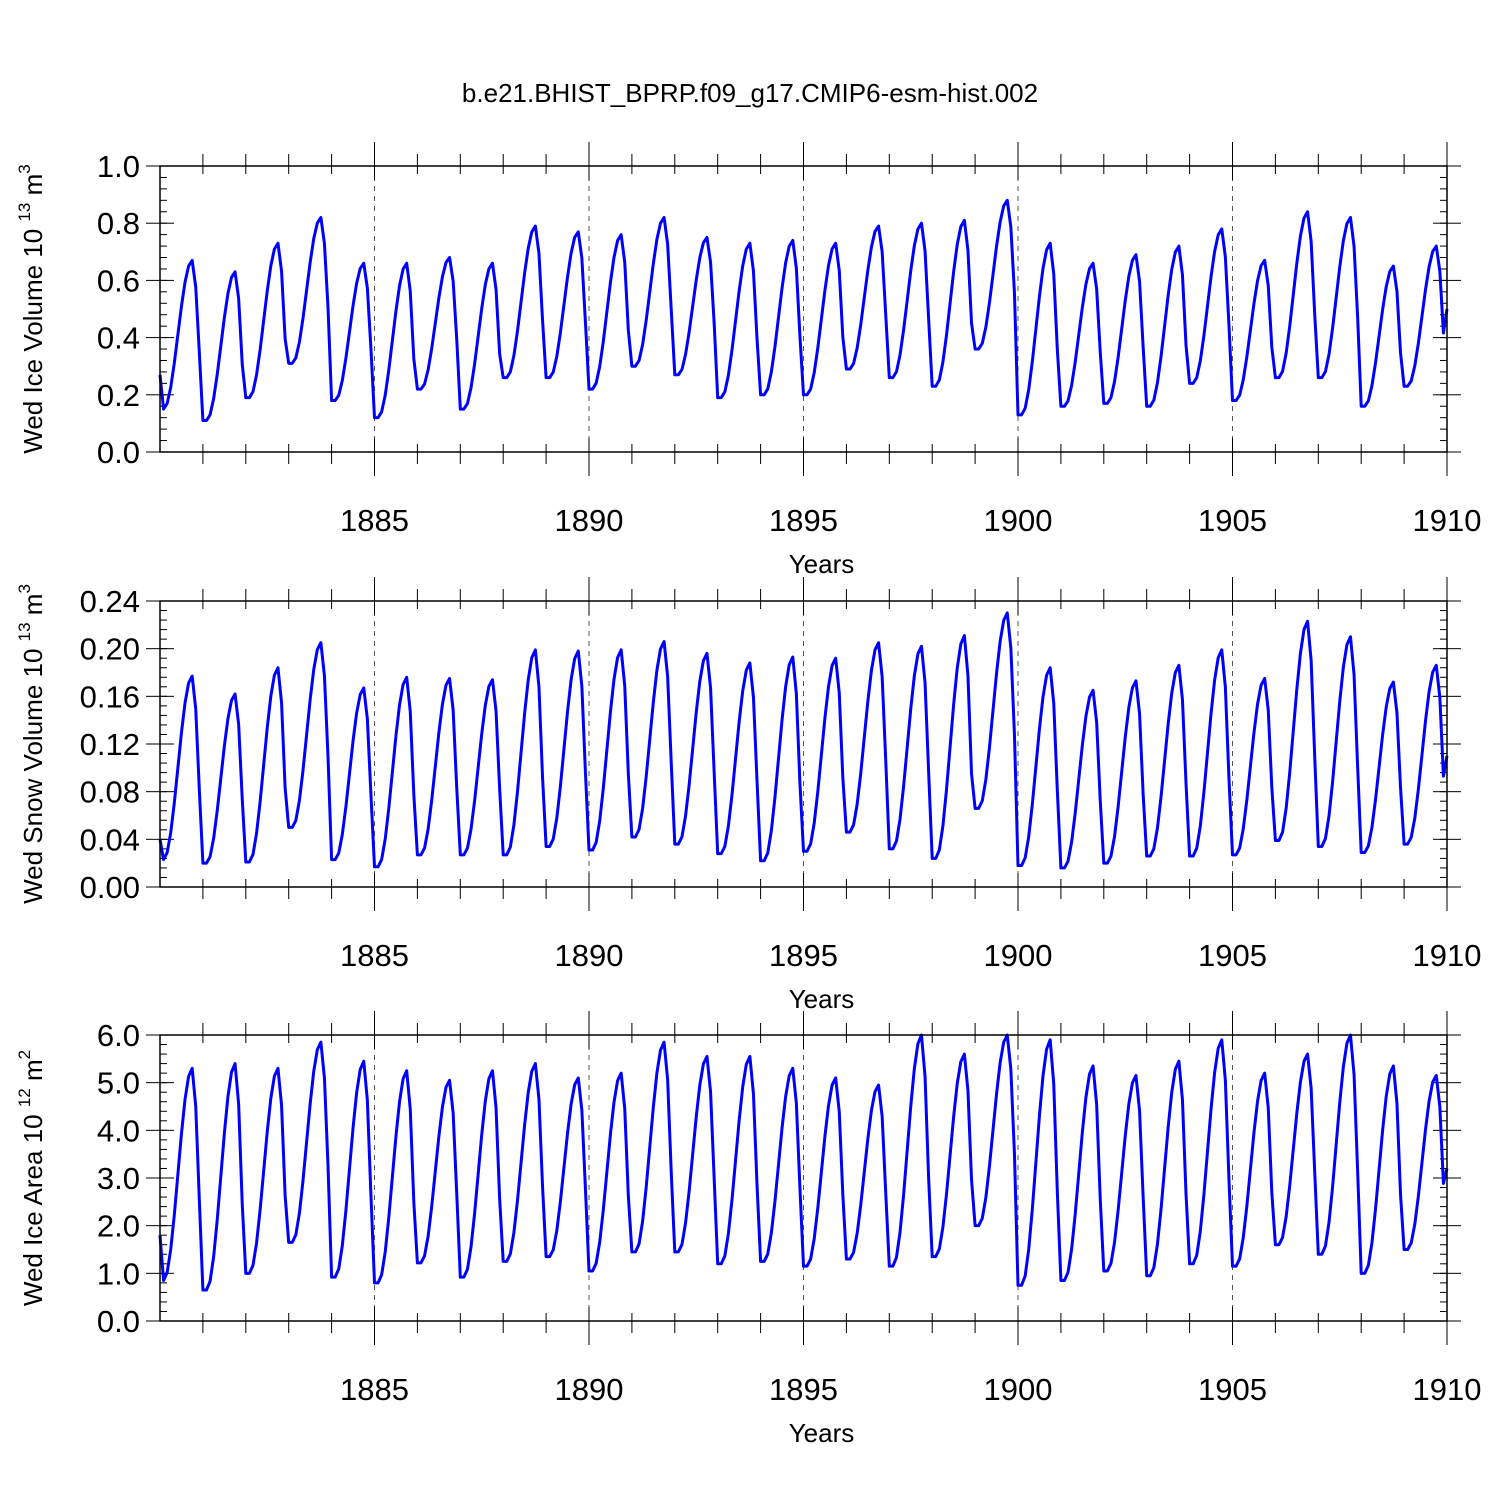  I want to click on y-tick-label: 0.20, so click(110, 649).